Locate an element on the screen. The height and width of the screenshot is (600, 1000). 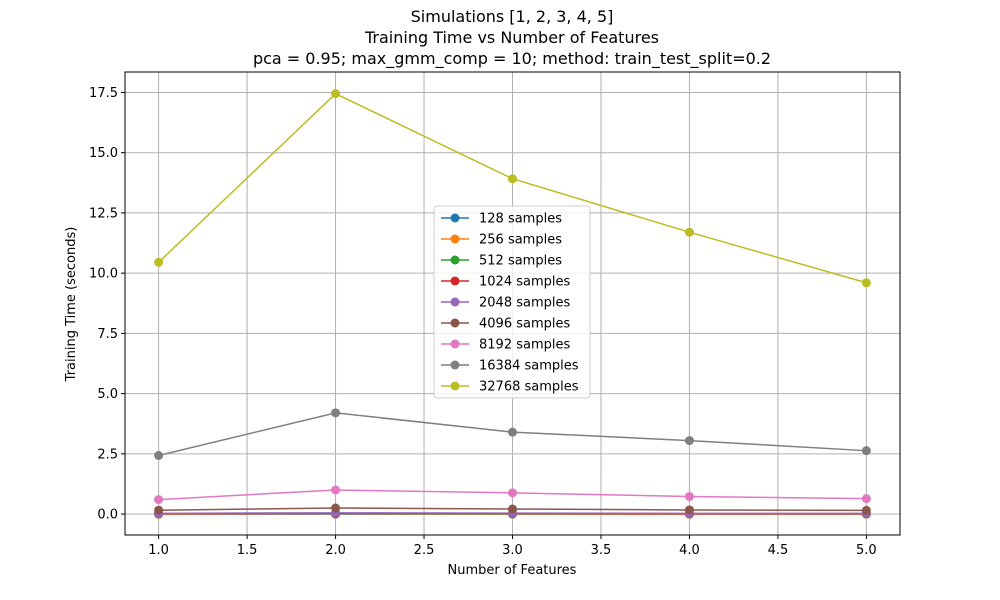
legend-item: 1024 samples is located at coordinates (505, 282).